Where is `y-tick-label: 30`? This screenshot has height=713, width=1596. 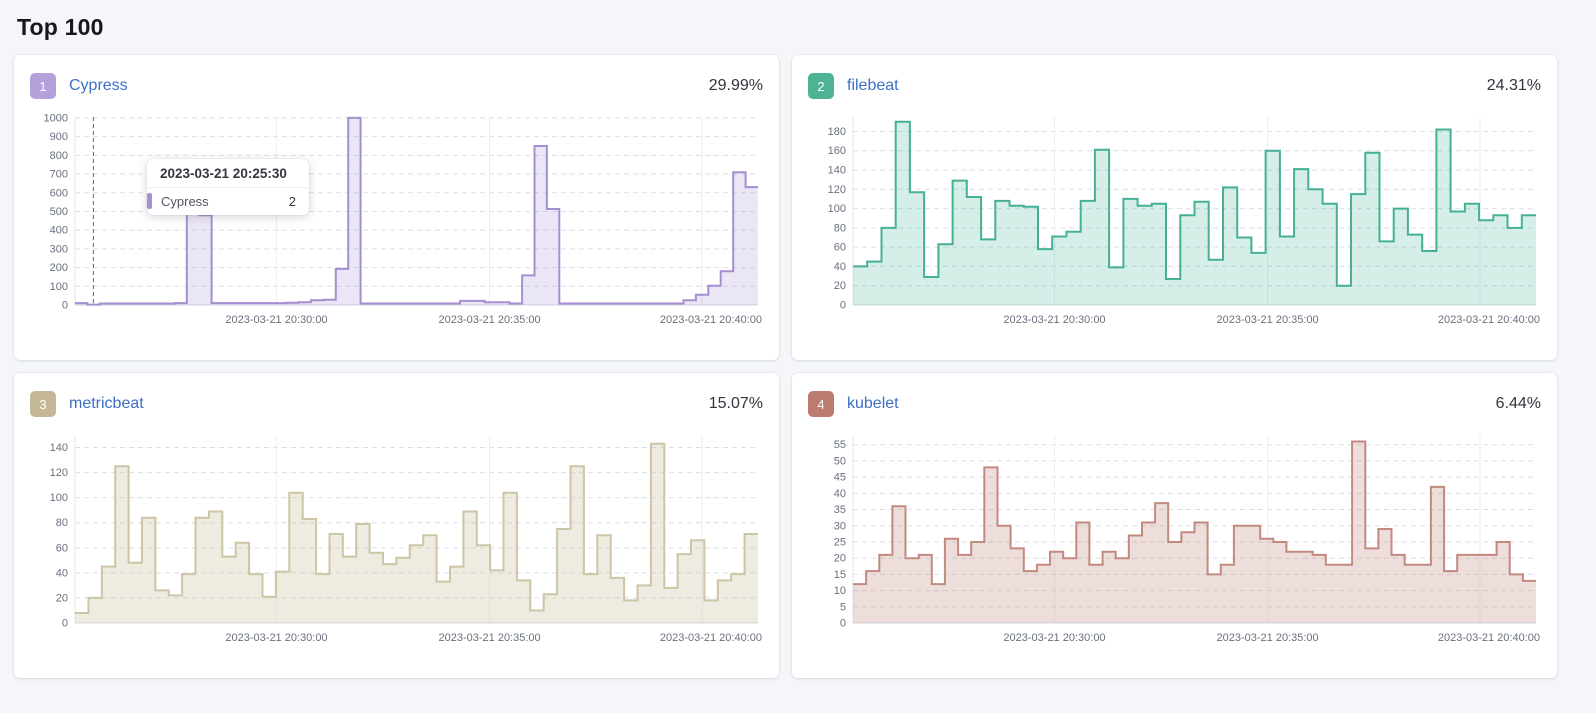
y-tick-label: 30 is located at coordinates (840, 526).